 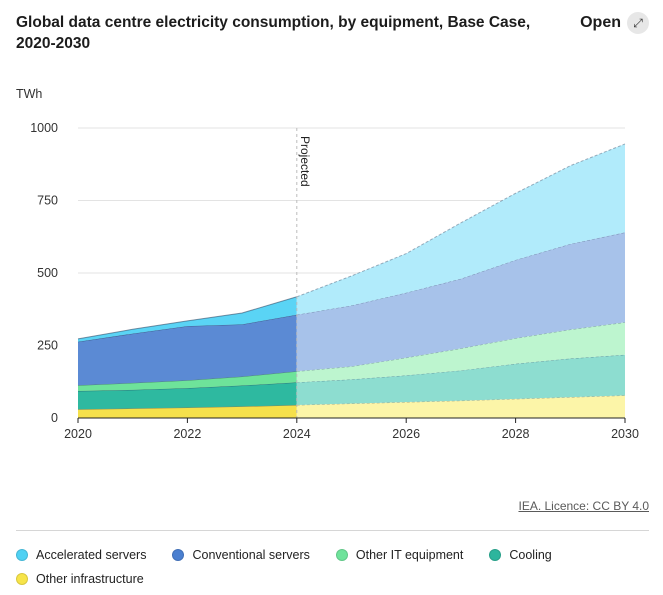 I want to click on open-label: Open, so click(x=600, y=22).